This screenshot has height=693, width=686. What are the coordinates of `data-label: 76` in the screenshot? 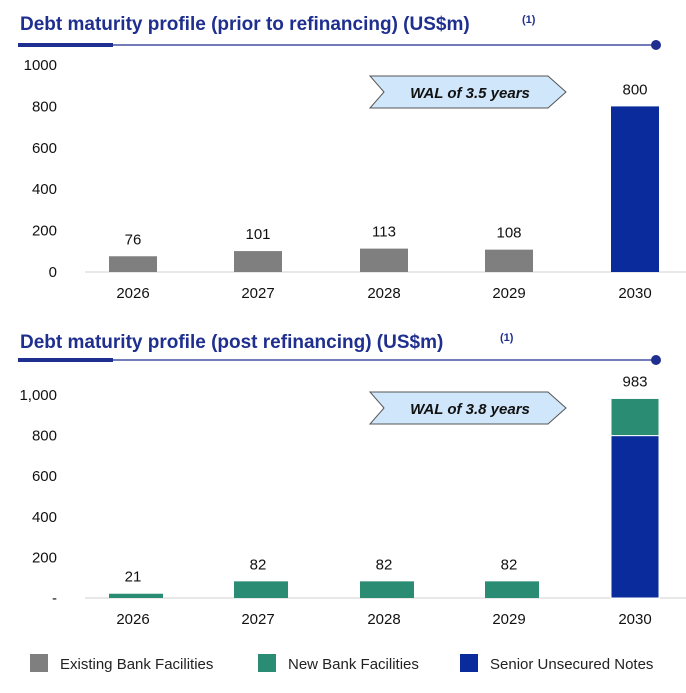 It's located at (133, 239).